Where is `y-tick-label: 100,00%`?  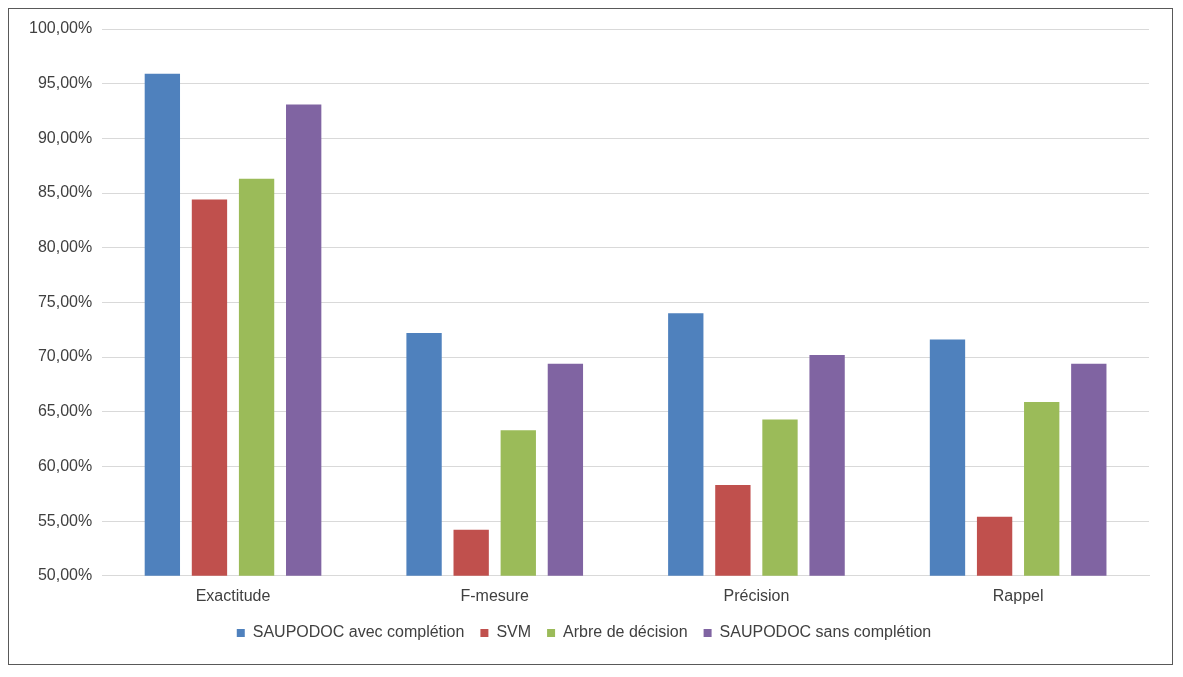 y-tick-label: 100,00% is located at coordinates (60, 28).